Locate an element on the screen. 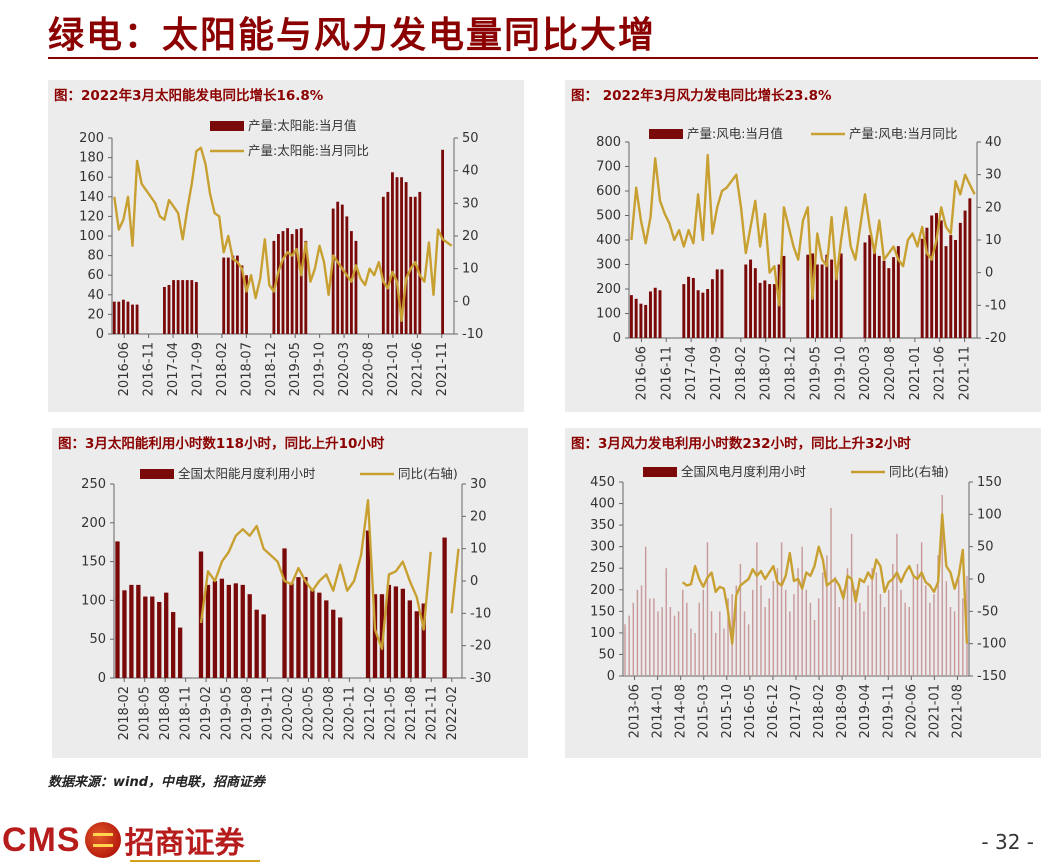  legend-line-label: 产量:太阳能:当月同比 is located at coordinates (308, 150).